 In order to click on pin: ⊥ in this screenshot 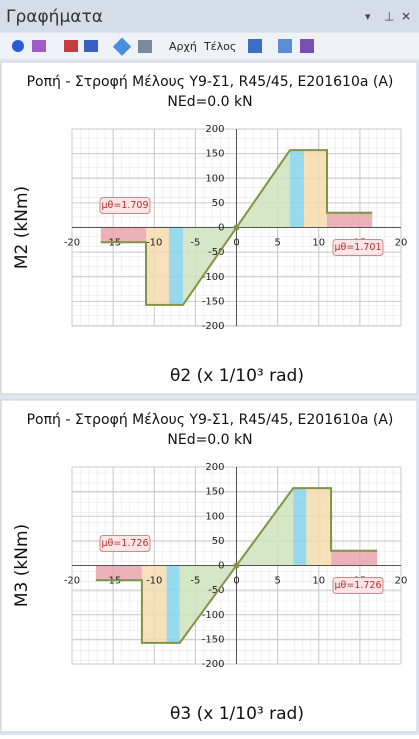, I will do `click(389, 17)`.